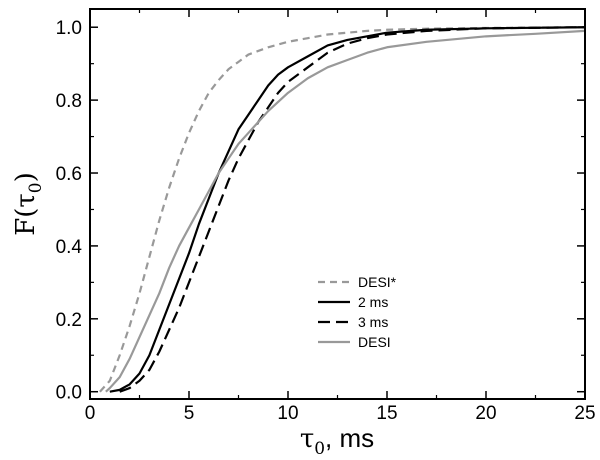 Image resolution: width=600 pixels, height=460 pixels. I want to click on y-tick-label: 0.8, so click(69, 101).